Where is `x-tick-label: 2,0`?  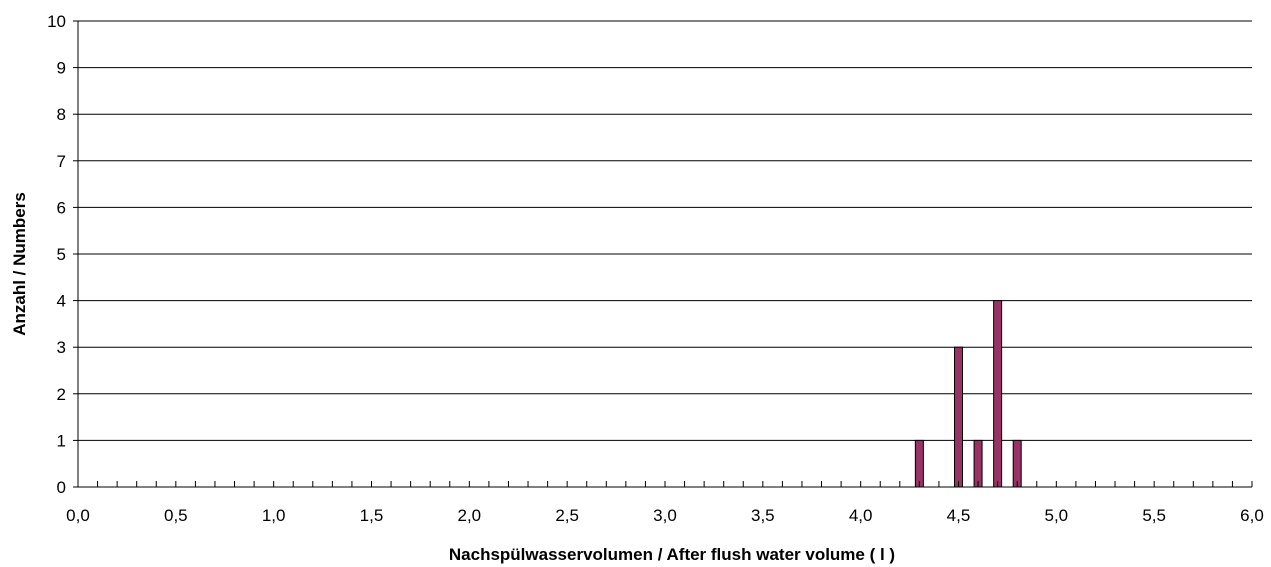 x-tick-label: 2,0 is located at coordinates (470, 515).